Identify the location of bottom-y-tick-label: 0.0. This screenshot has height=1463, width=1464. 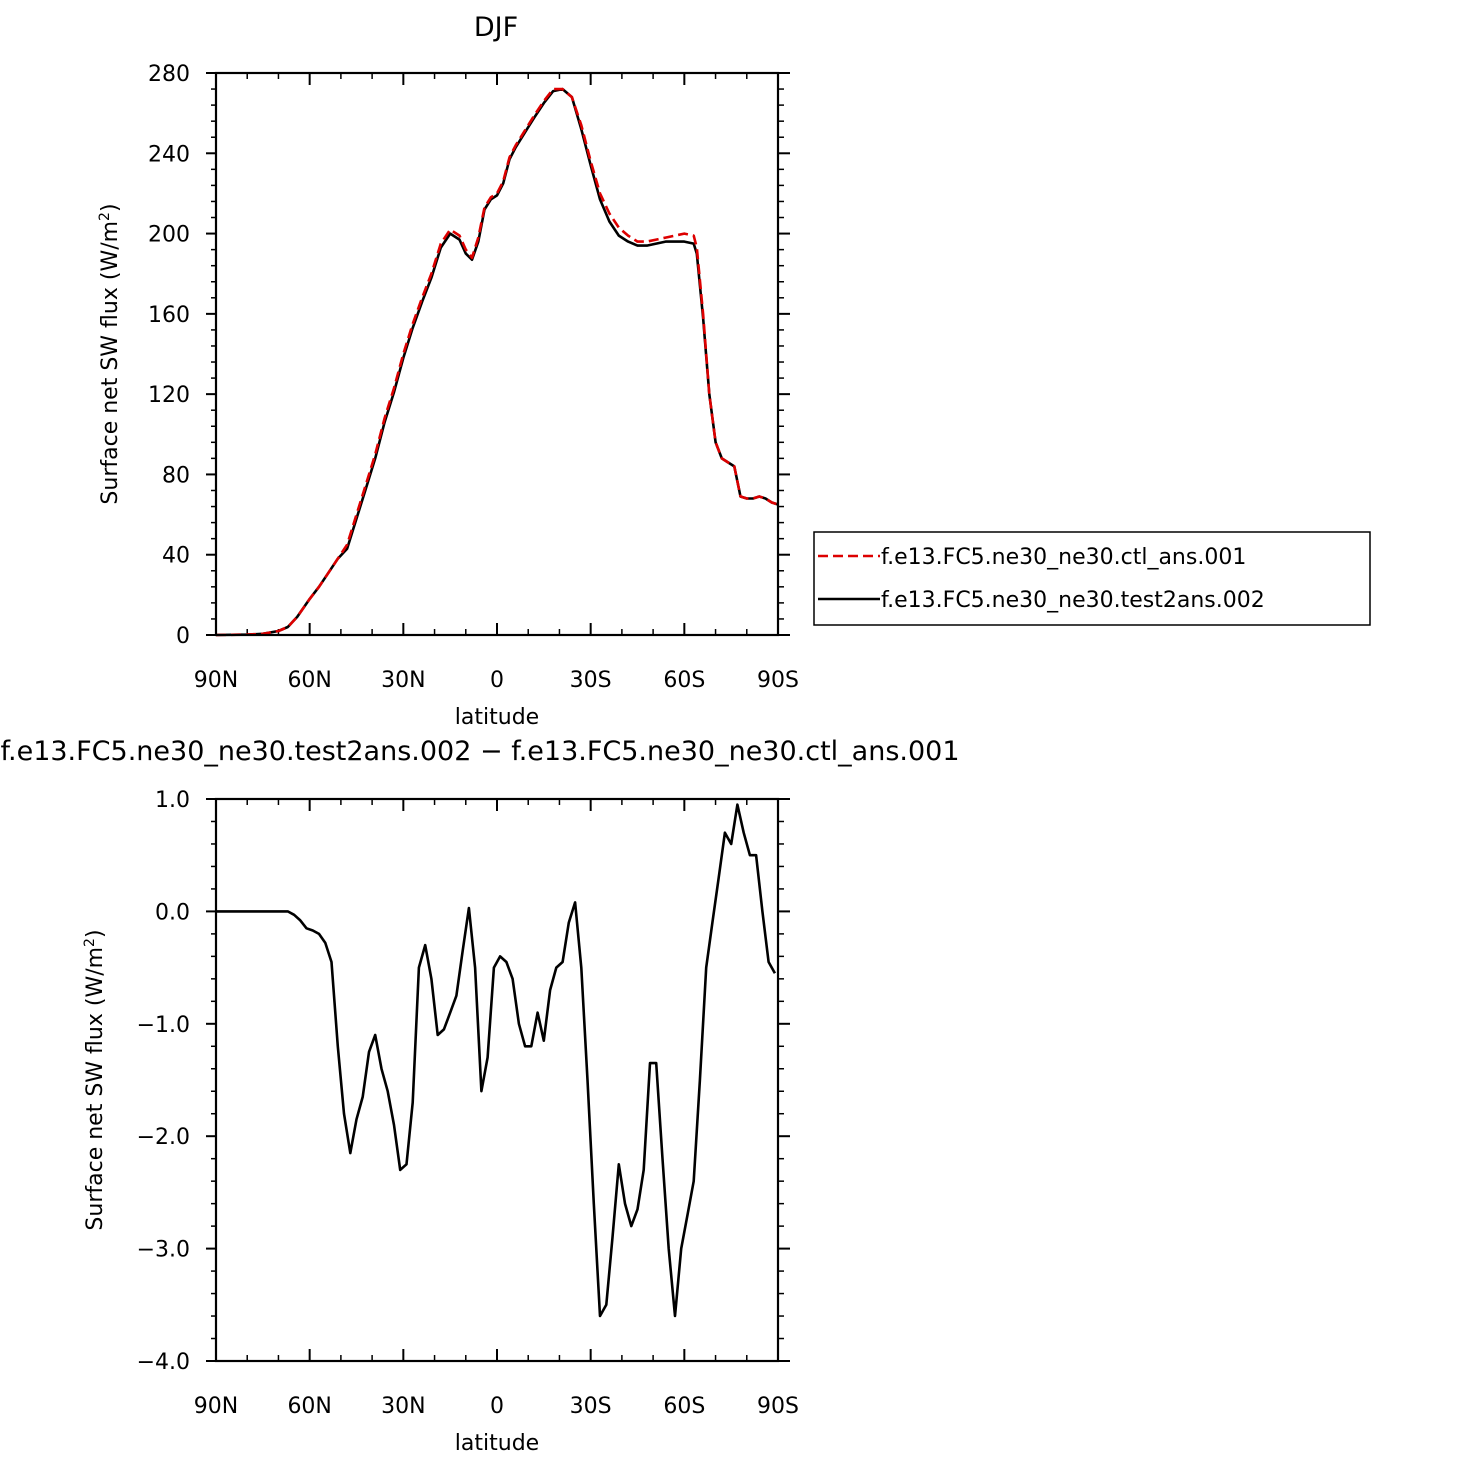
(172, 912).